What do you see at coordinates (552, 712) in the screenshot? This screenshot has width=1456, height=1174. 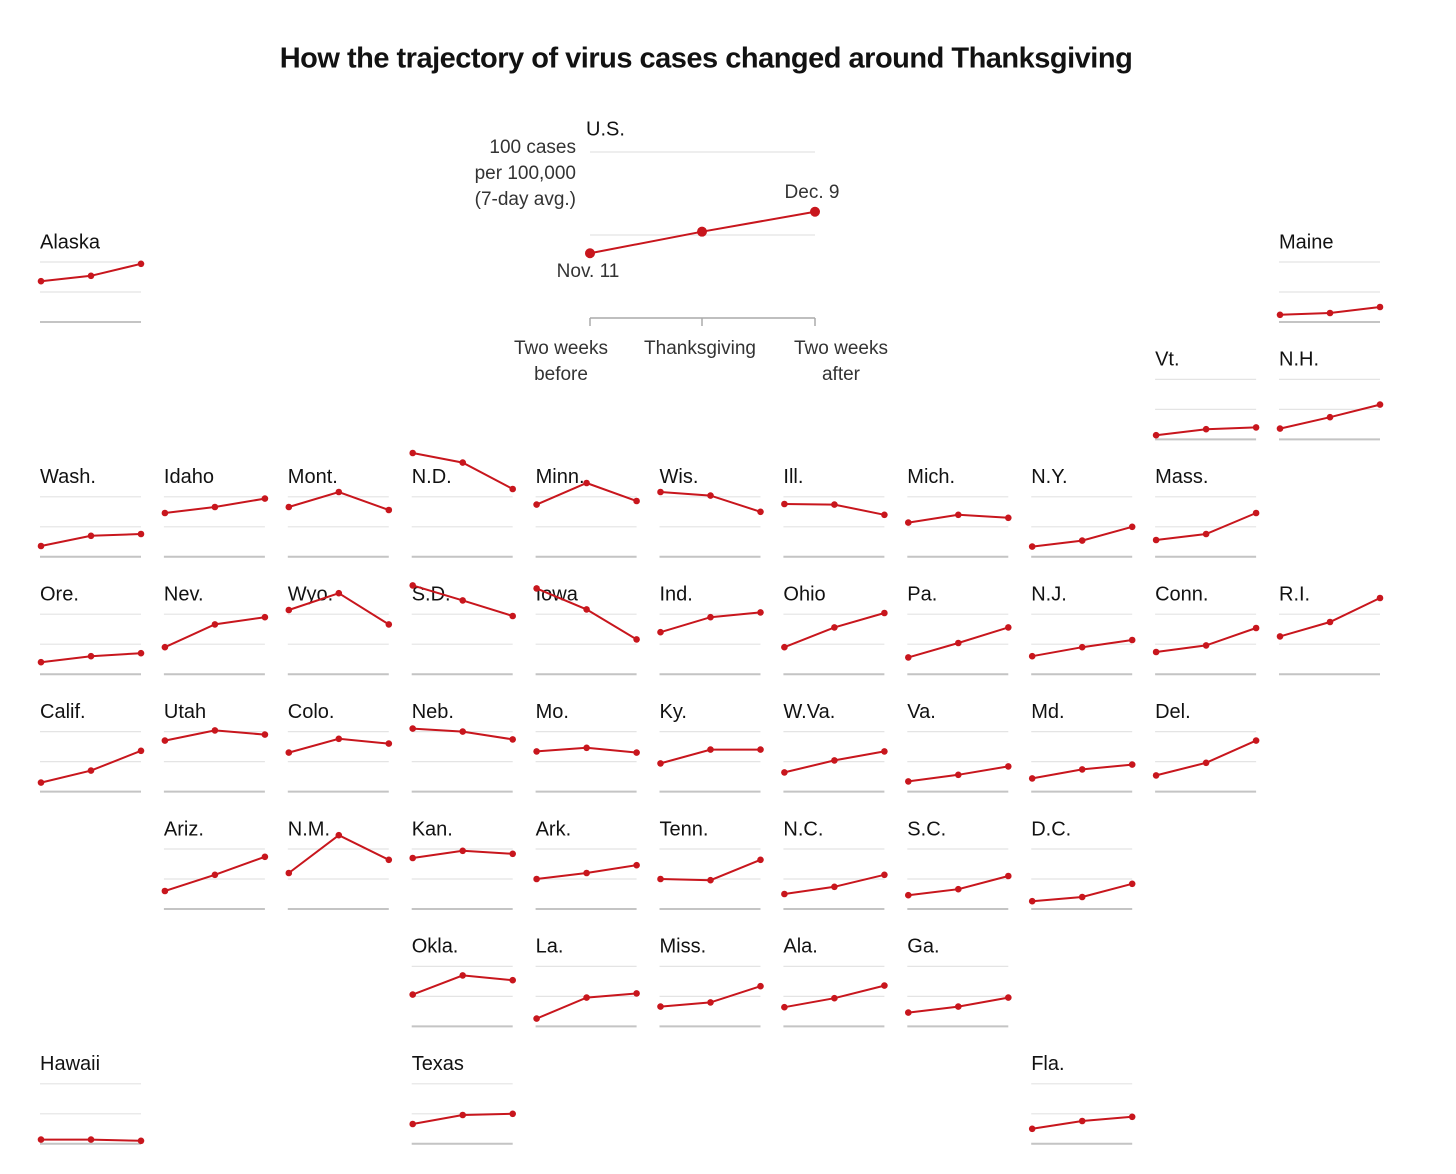 I see `tile-label: Mo.` at bounding box center [552, 712].